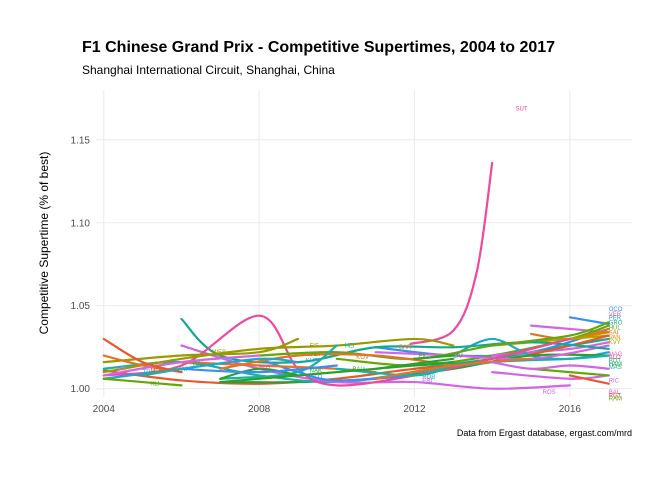 This screenshot has height=480, width=672. I want to click on driver-label-rgt: RGT, so click(615, 396).